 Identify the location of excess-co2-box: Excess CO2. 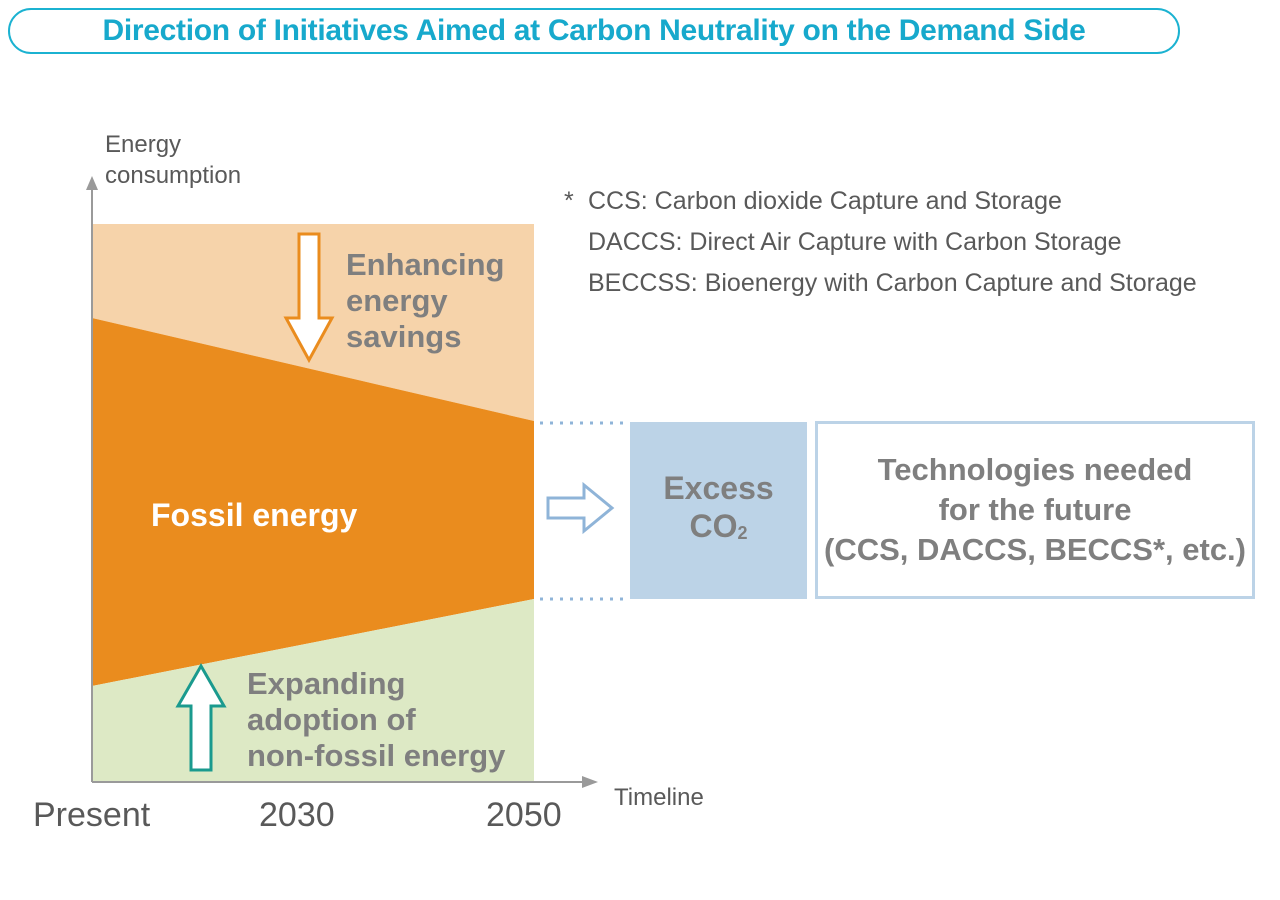
(718, 510).